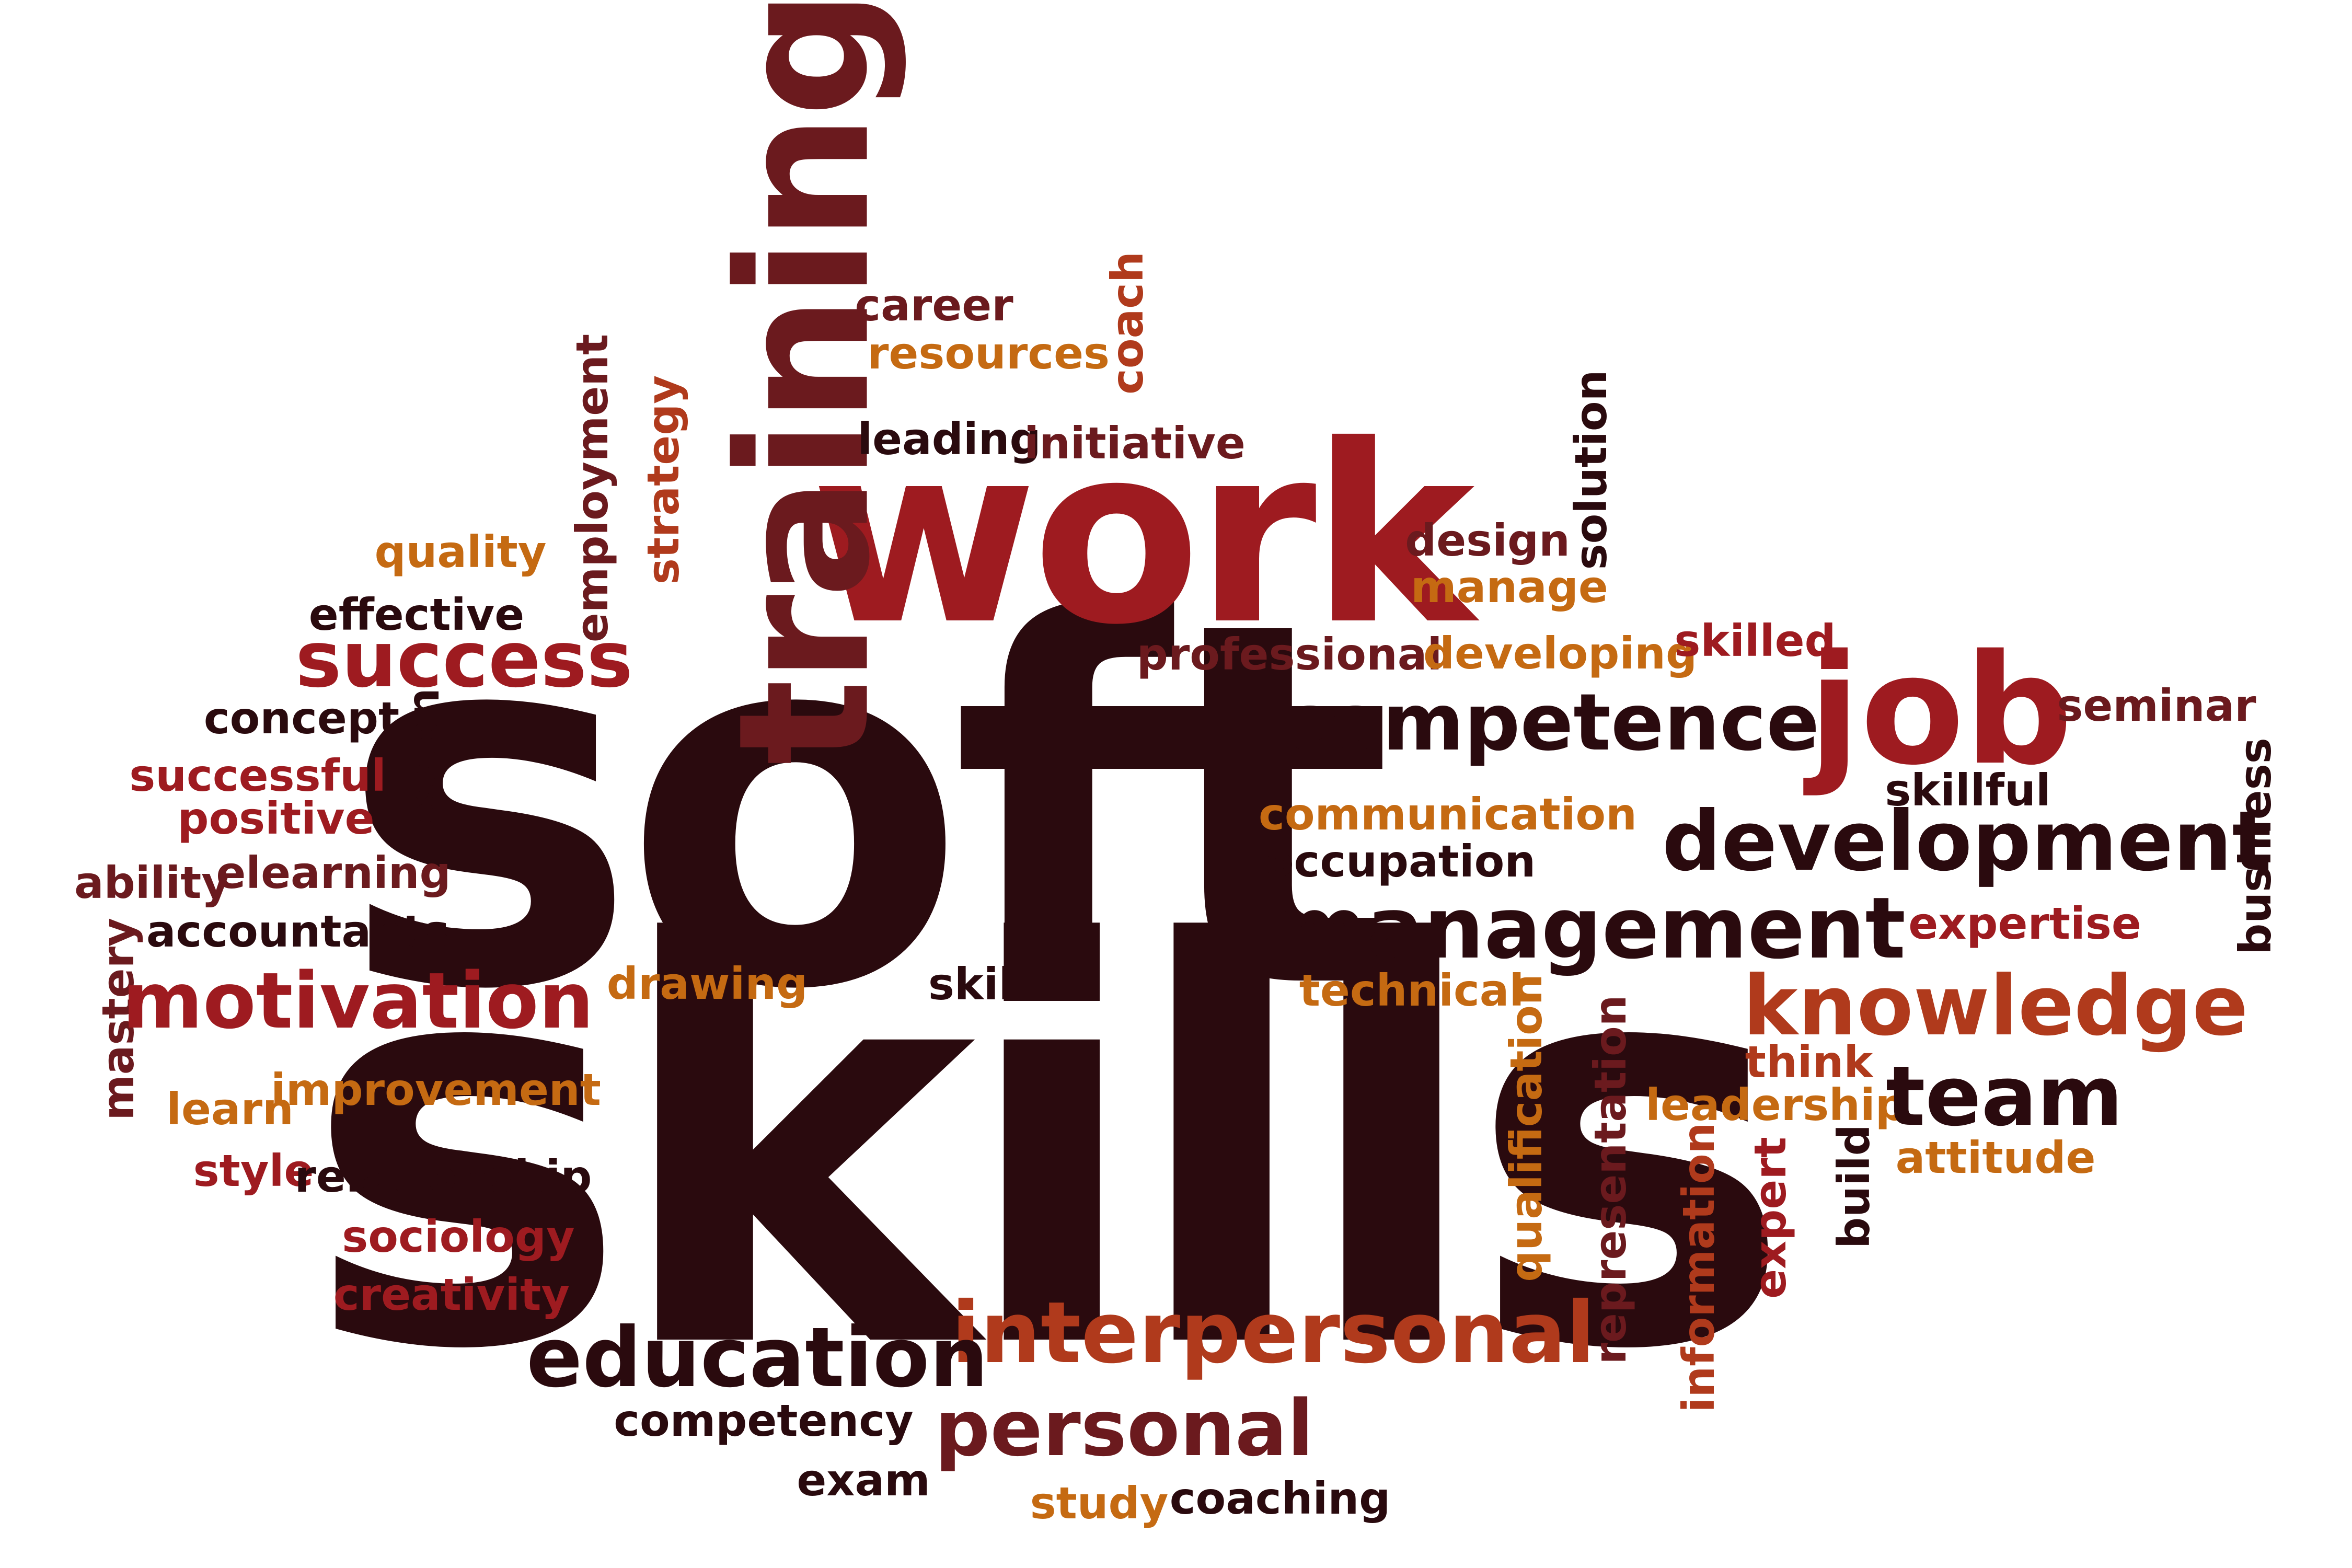 The width and height of the screenshot is (2352, 1568). I want to click on word-competence: competence, so click(1551, 722).